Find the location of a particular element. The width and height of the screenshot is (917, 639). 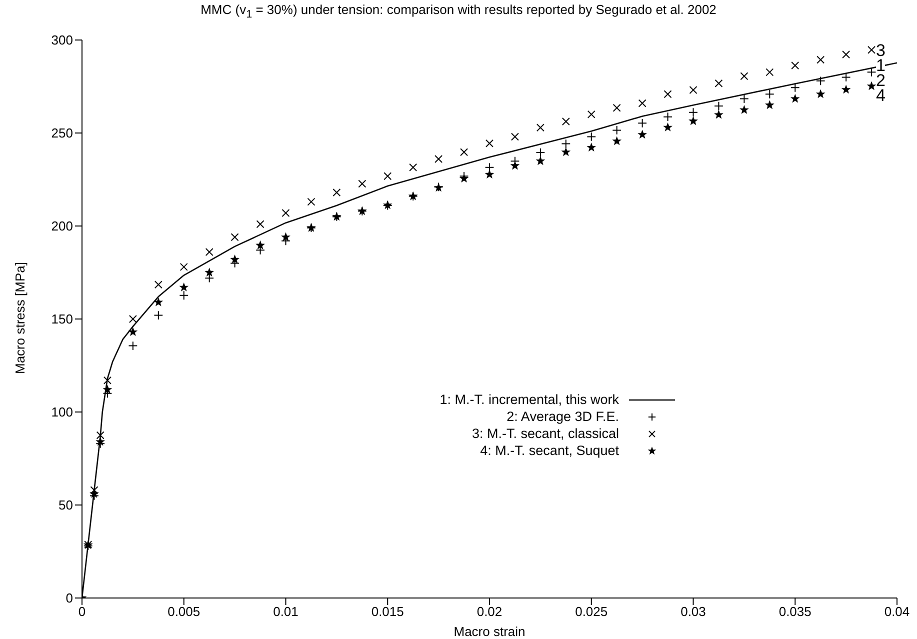

x-tick-label: 0 is located at coordinates (82, 612).